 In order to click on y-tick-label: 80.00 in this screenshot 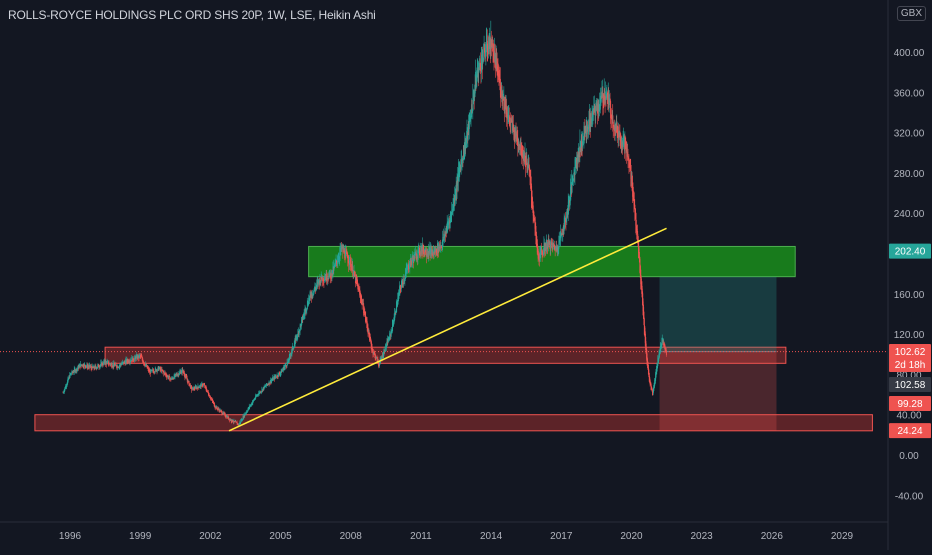, I will do `click(908, 375)`.